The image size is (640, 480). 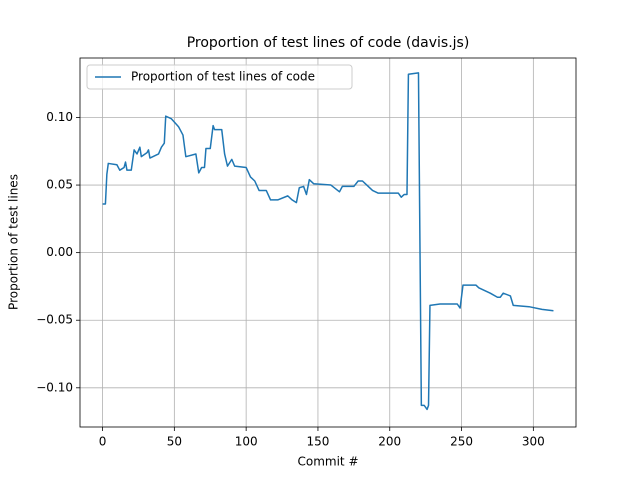 I want to click on x-tick-label: 0, so click(x=103, y=442).